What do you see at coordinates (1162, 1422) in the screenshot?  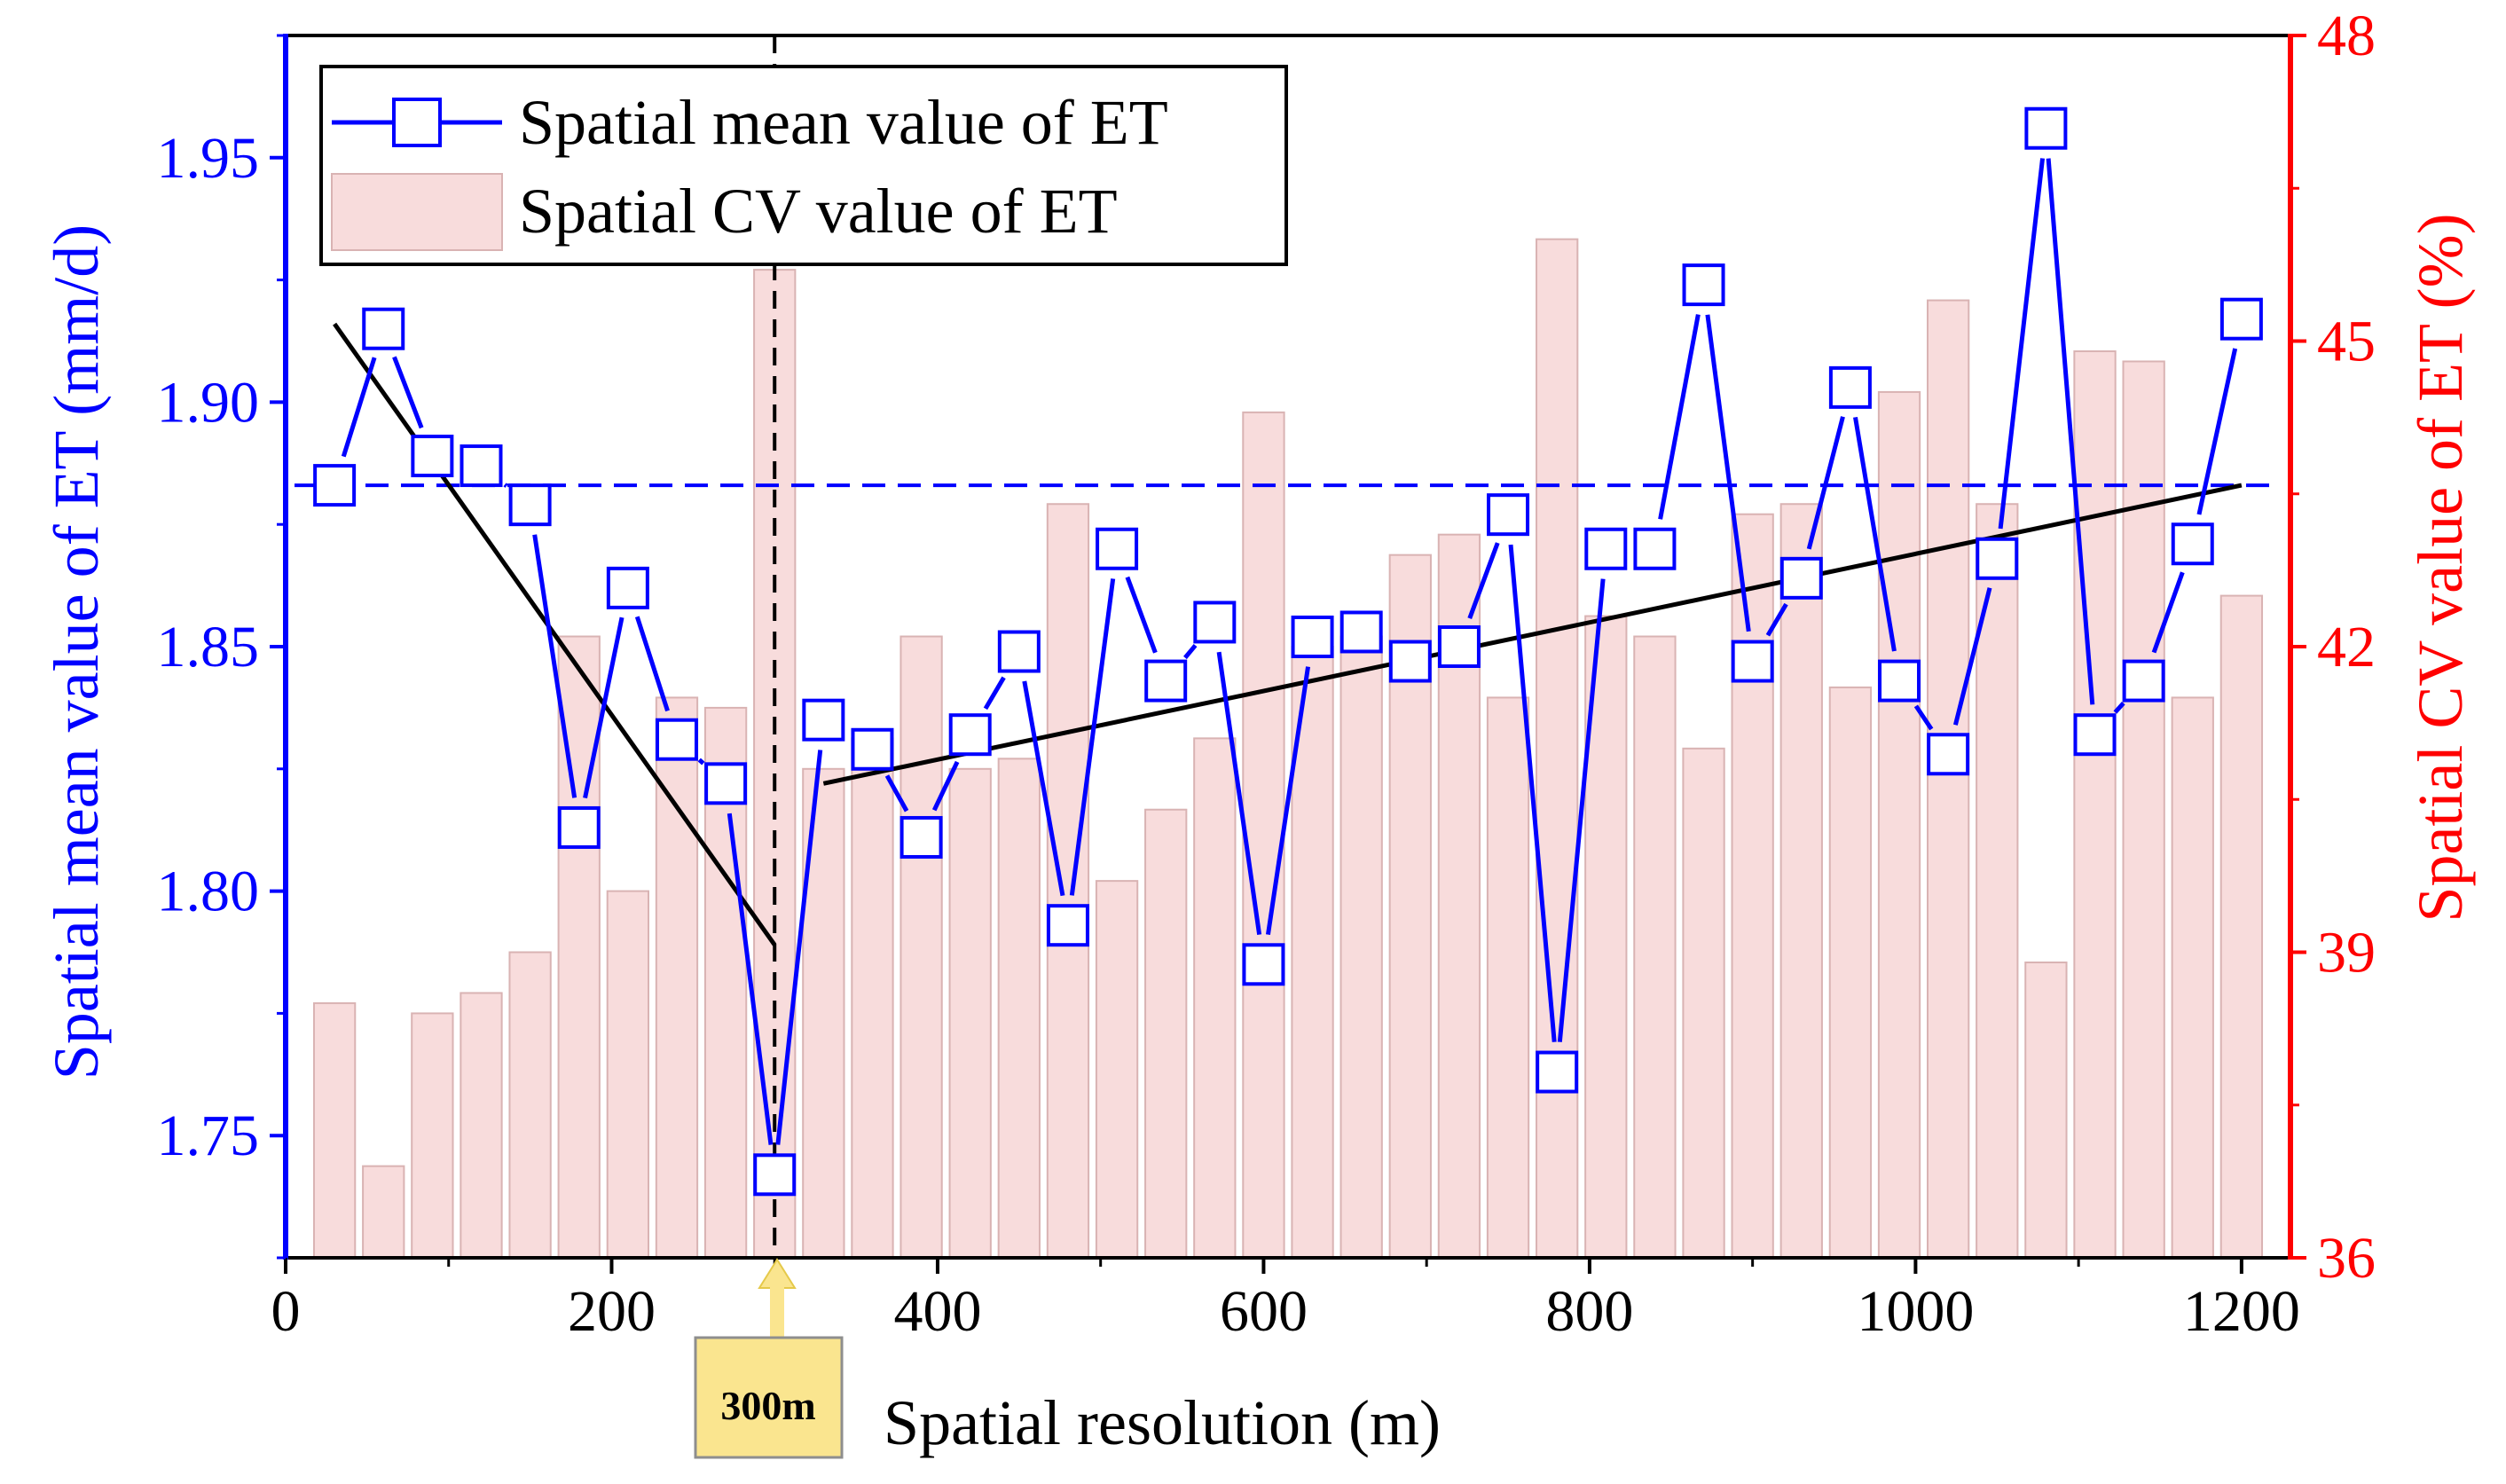 I see `x-axis-title: Spatial resolution (m)` at bounding box center [1162, 1422].